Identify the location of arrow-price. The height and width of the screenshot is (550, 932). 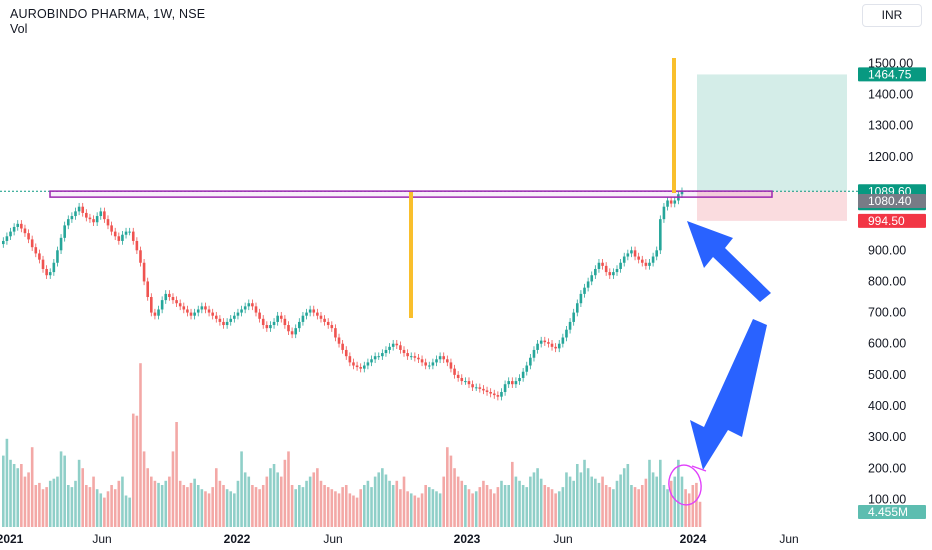
(729, 261).